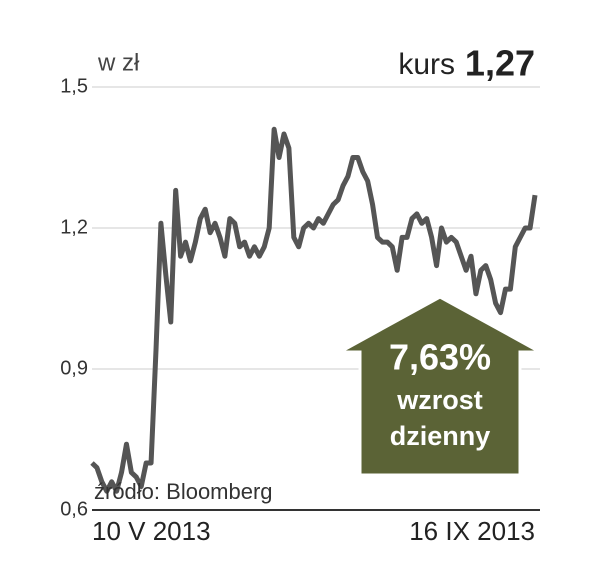  I want to click on x-tick-label: 10 V 2013, so click(151, 531).